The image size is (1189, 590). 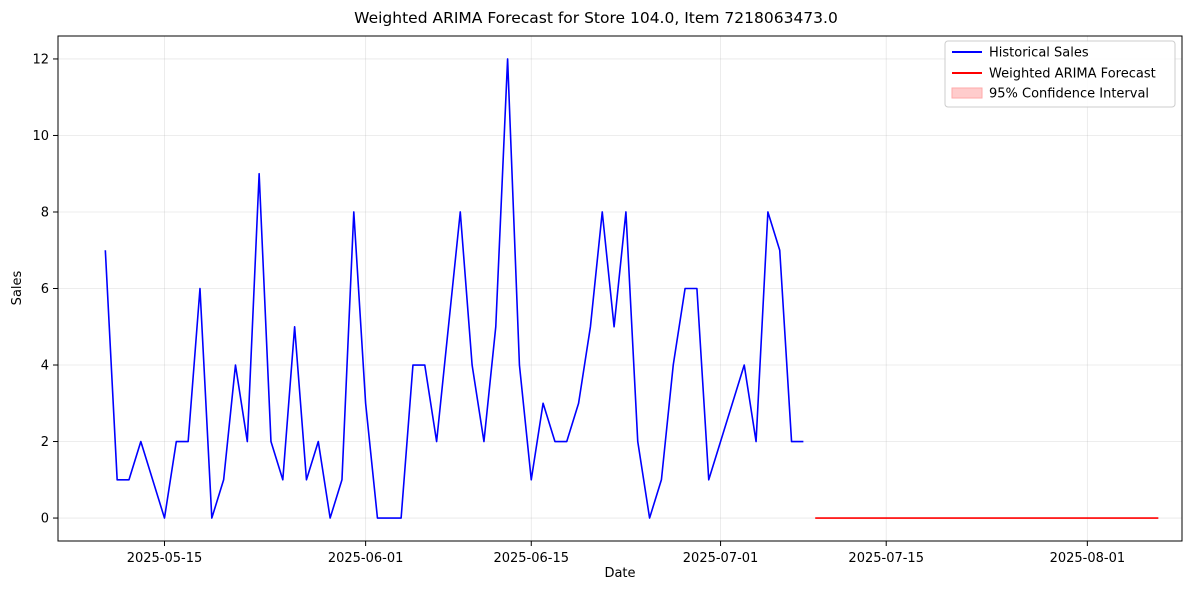 What do you see at coordinates (45, 519) in the screenshot?
I see `y-tick-label: 0` at bounding box center [45, 519].